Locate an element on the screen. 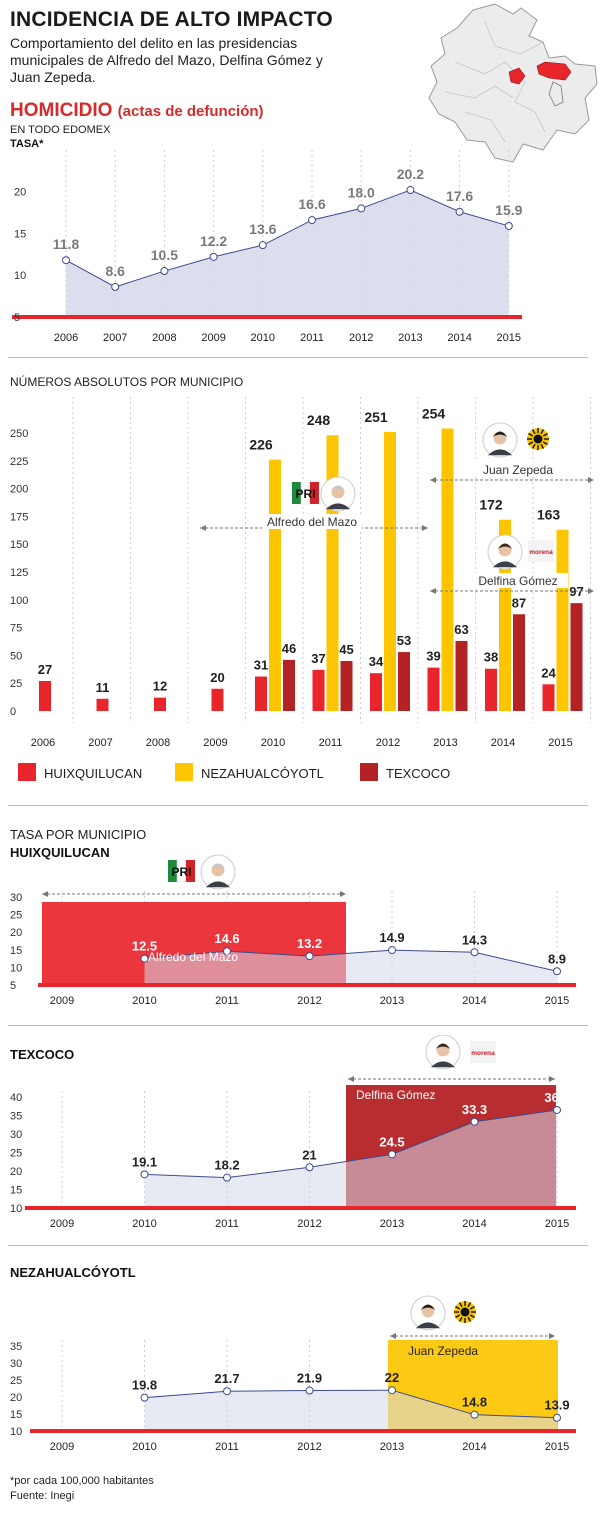 This screenshot has height=1516, width=600. rate-line is located at coordinates (287, 238).